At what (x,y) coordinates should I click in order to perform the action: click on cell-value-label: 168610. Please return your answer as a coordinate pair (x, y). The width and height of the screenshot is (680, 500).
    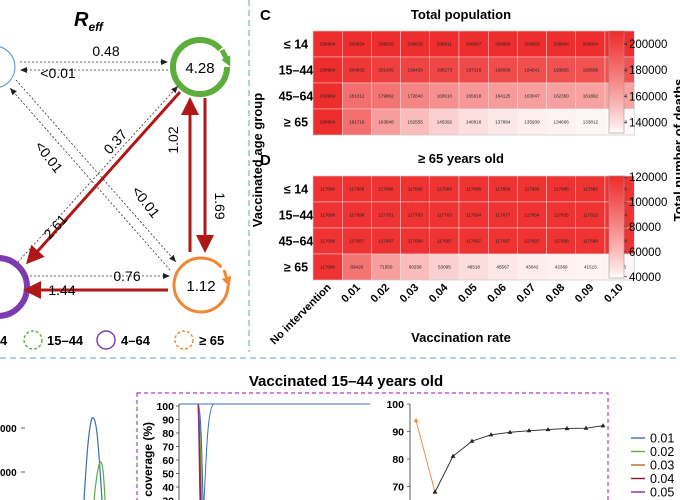
    Looking at the image, I should click on (445, 96).